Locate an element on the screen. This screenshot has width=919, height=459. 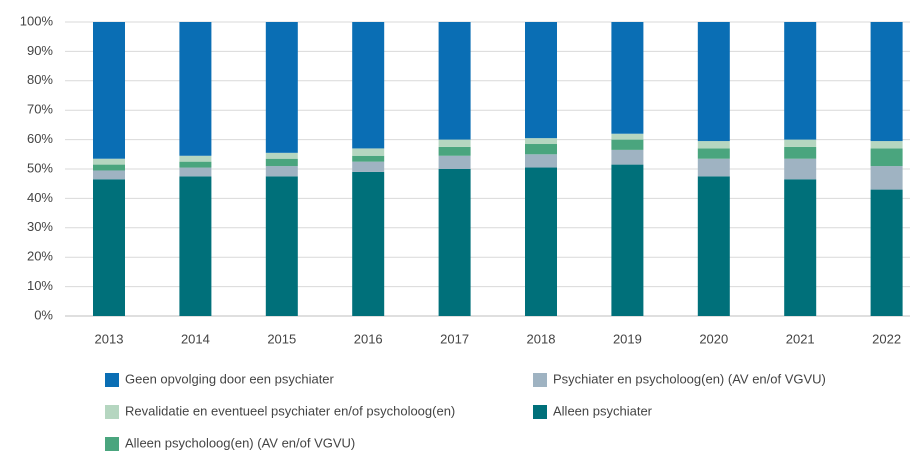
x-tick-label: 2014 is located at coordinates (195, 338).